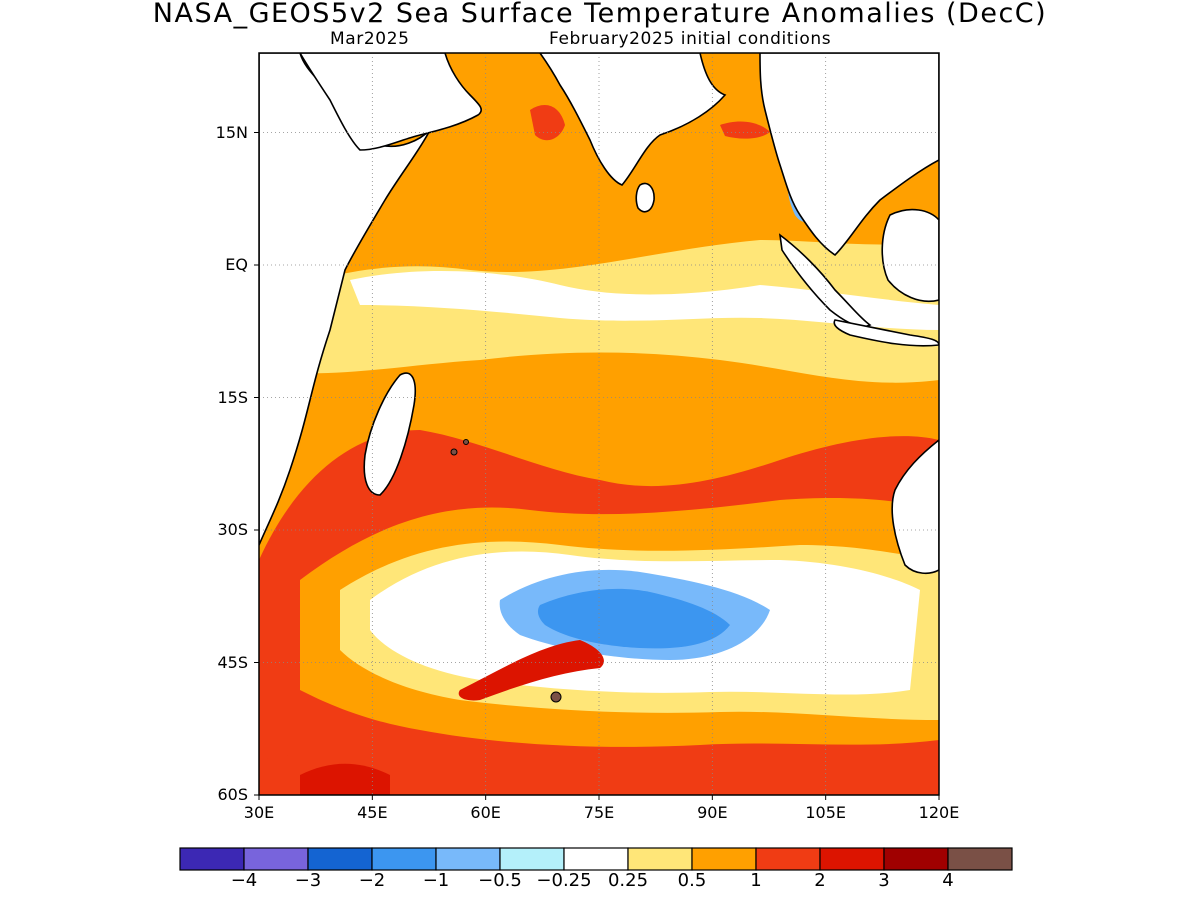 The height and width of the screenshot is (900, 1200). What do you see at coordinates (236, 264) in the screenshot?
I see `lat-tick-label: EQ` at bounding box center [236, 264].